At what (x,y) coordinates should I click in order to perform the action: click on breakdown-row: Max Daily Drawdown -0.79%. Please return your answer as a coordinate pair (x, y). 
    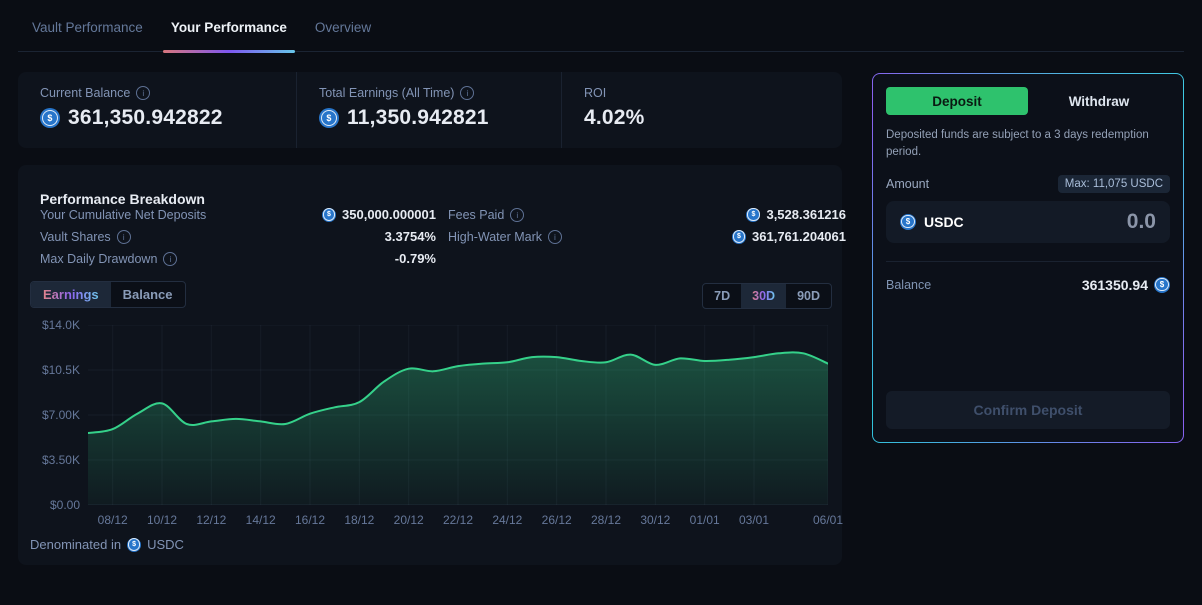
    Looking at the image, I should click on (238, 258).